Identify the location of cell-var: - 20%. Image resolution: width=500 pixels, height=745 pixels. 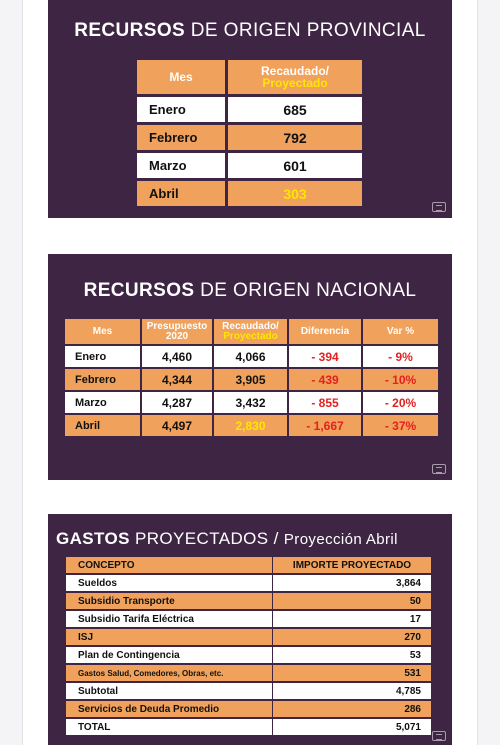
(400, 402).